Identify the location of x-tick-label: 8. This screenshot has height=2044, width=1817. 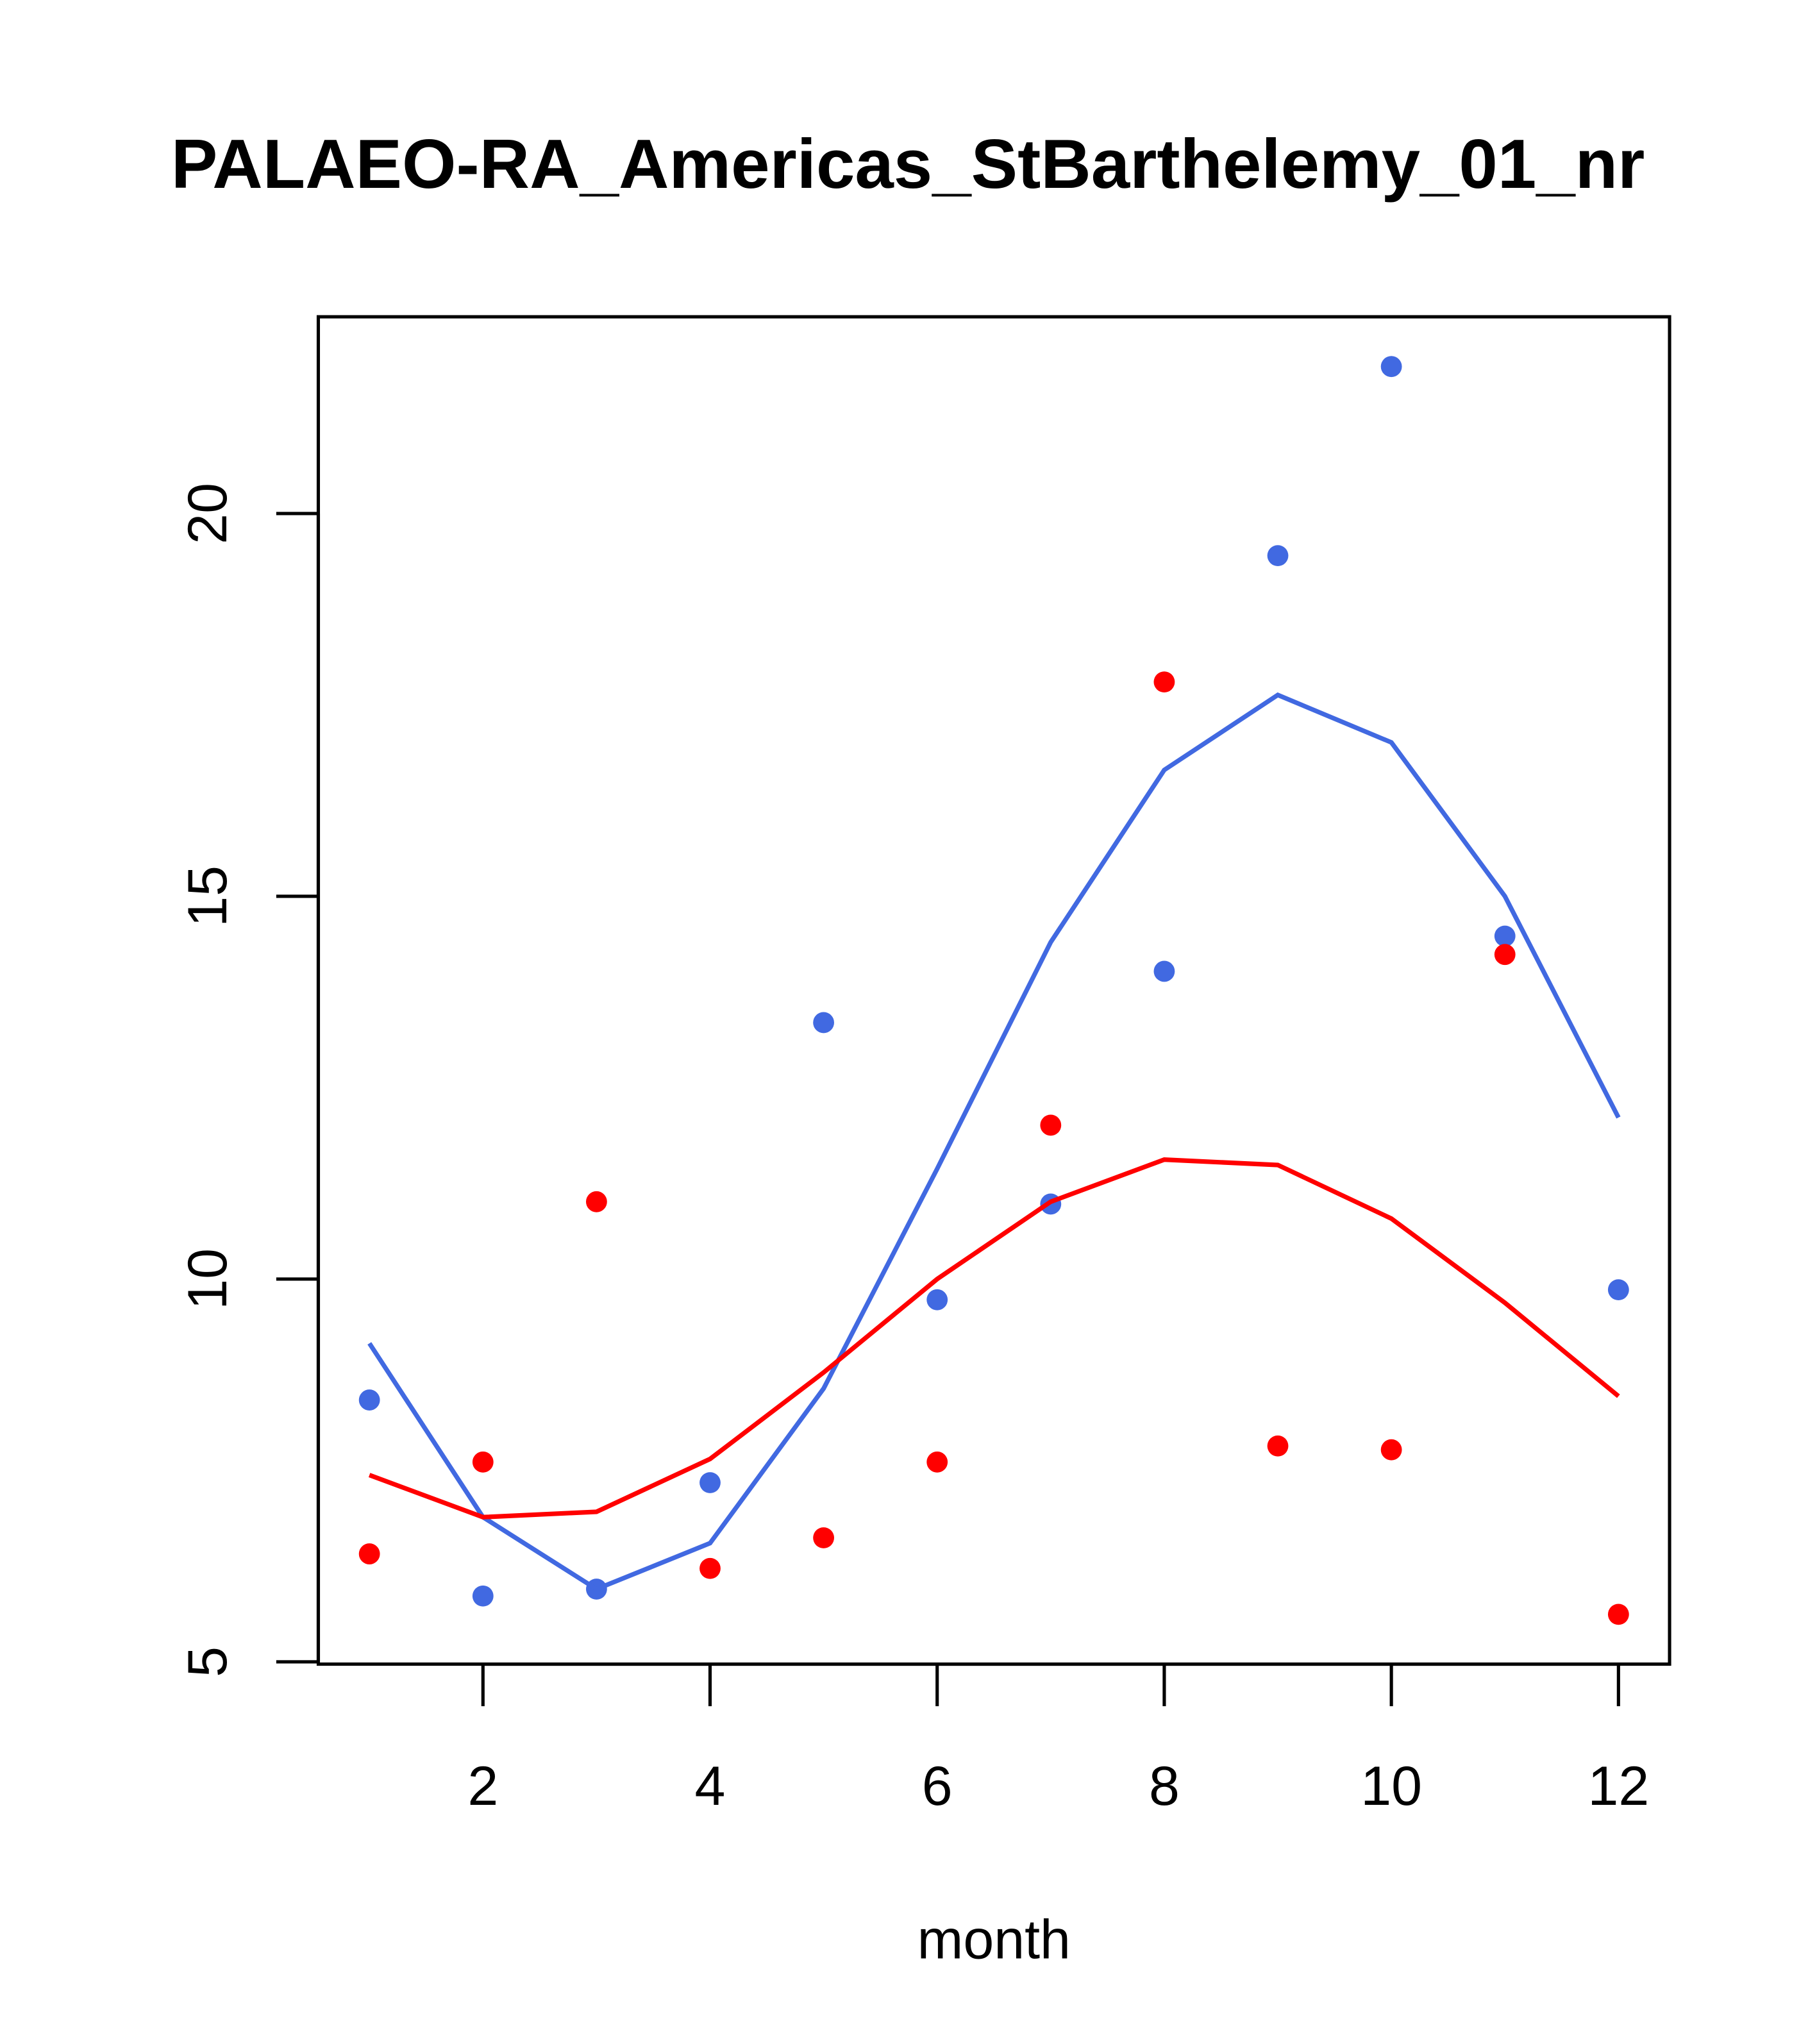
(1165, 1786).